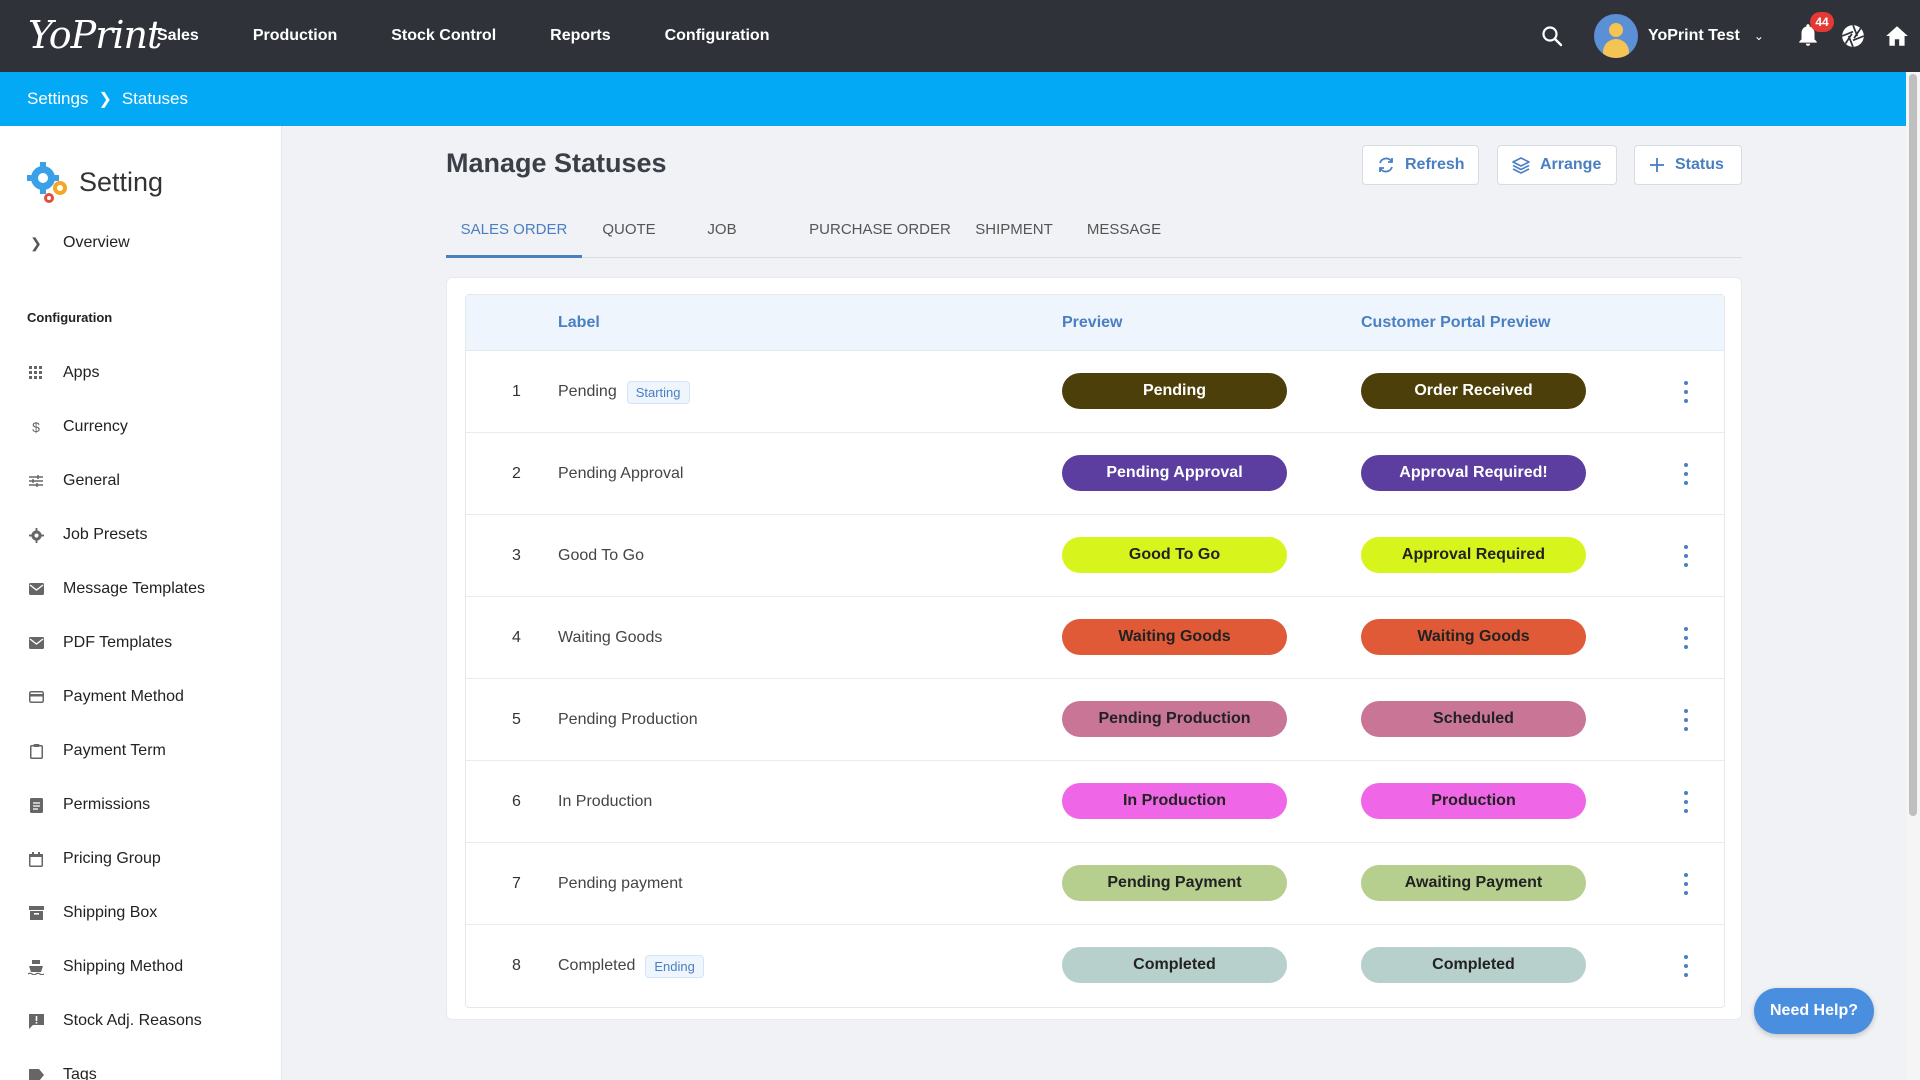  Describe the element at coordinates (629, 229) in the screenshot. I see `tab-quote: QUOTE` at that location.